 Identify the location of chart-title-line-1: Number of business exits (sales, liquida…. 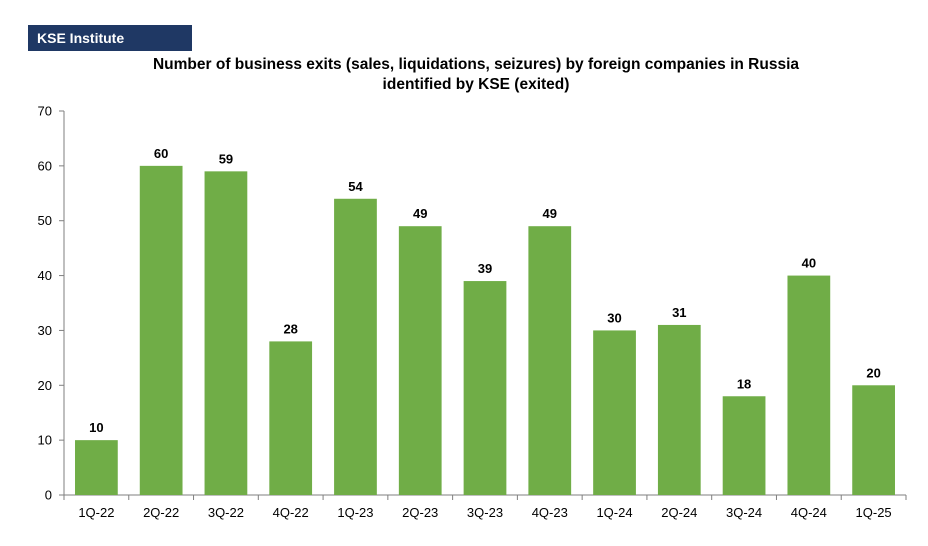
(475, 64).